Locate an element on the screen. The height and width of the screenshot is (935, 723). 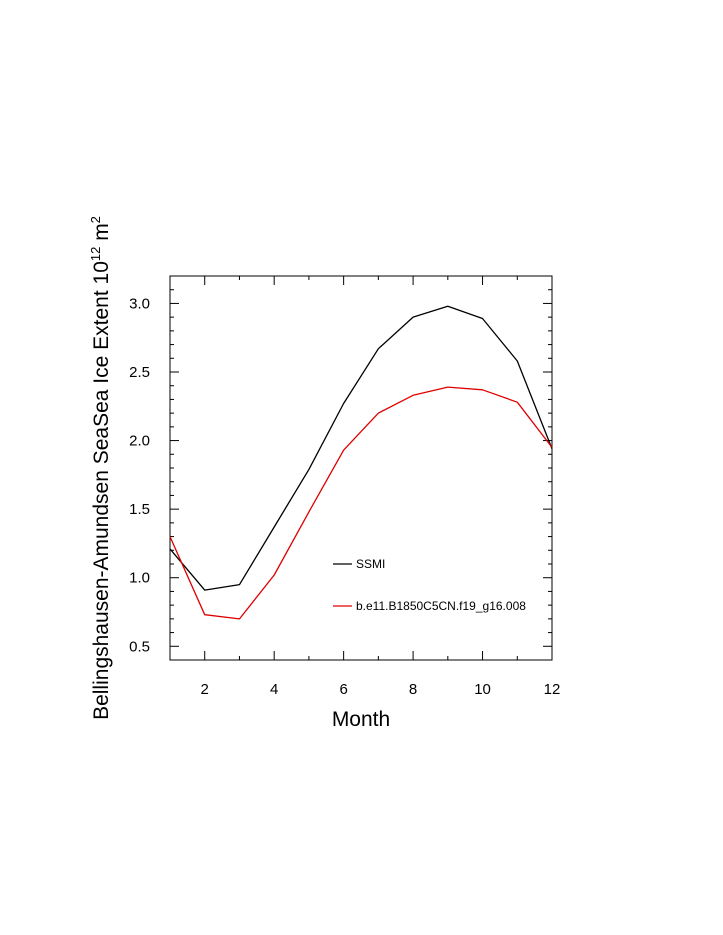
series-line-model is located at coordinates (361, 503).